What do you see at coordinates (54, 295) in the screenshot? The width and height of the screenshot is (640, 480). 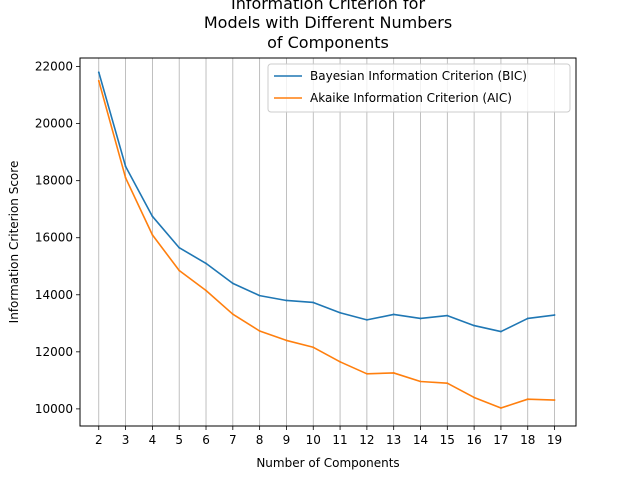 I see `y-tick-label: 14000` at bounding box center [54, 295].